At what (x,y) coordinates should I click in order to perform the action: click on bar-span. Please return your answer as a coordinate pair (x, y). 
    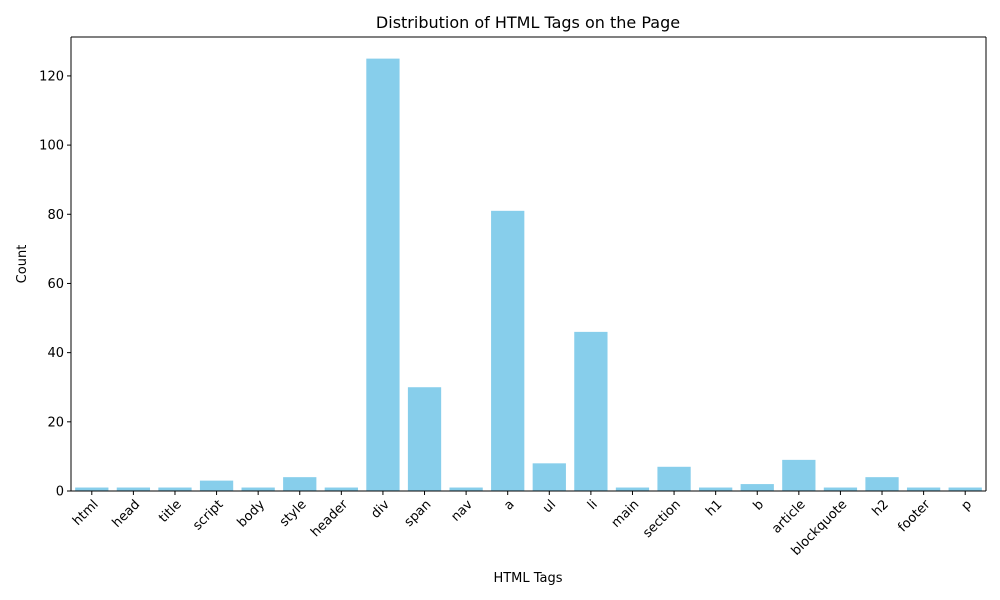
    Looking at the image, I should click on (424, 439).